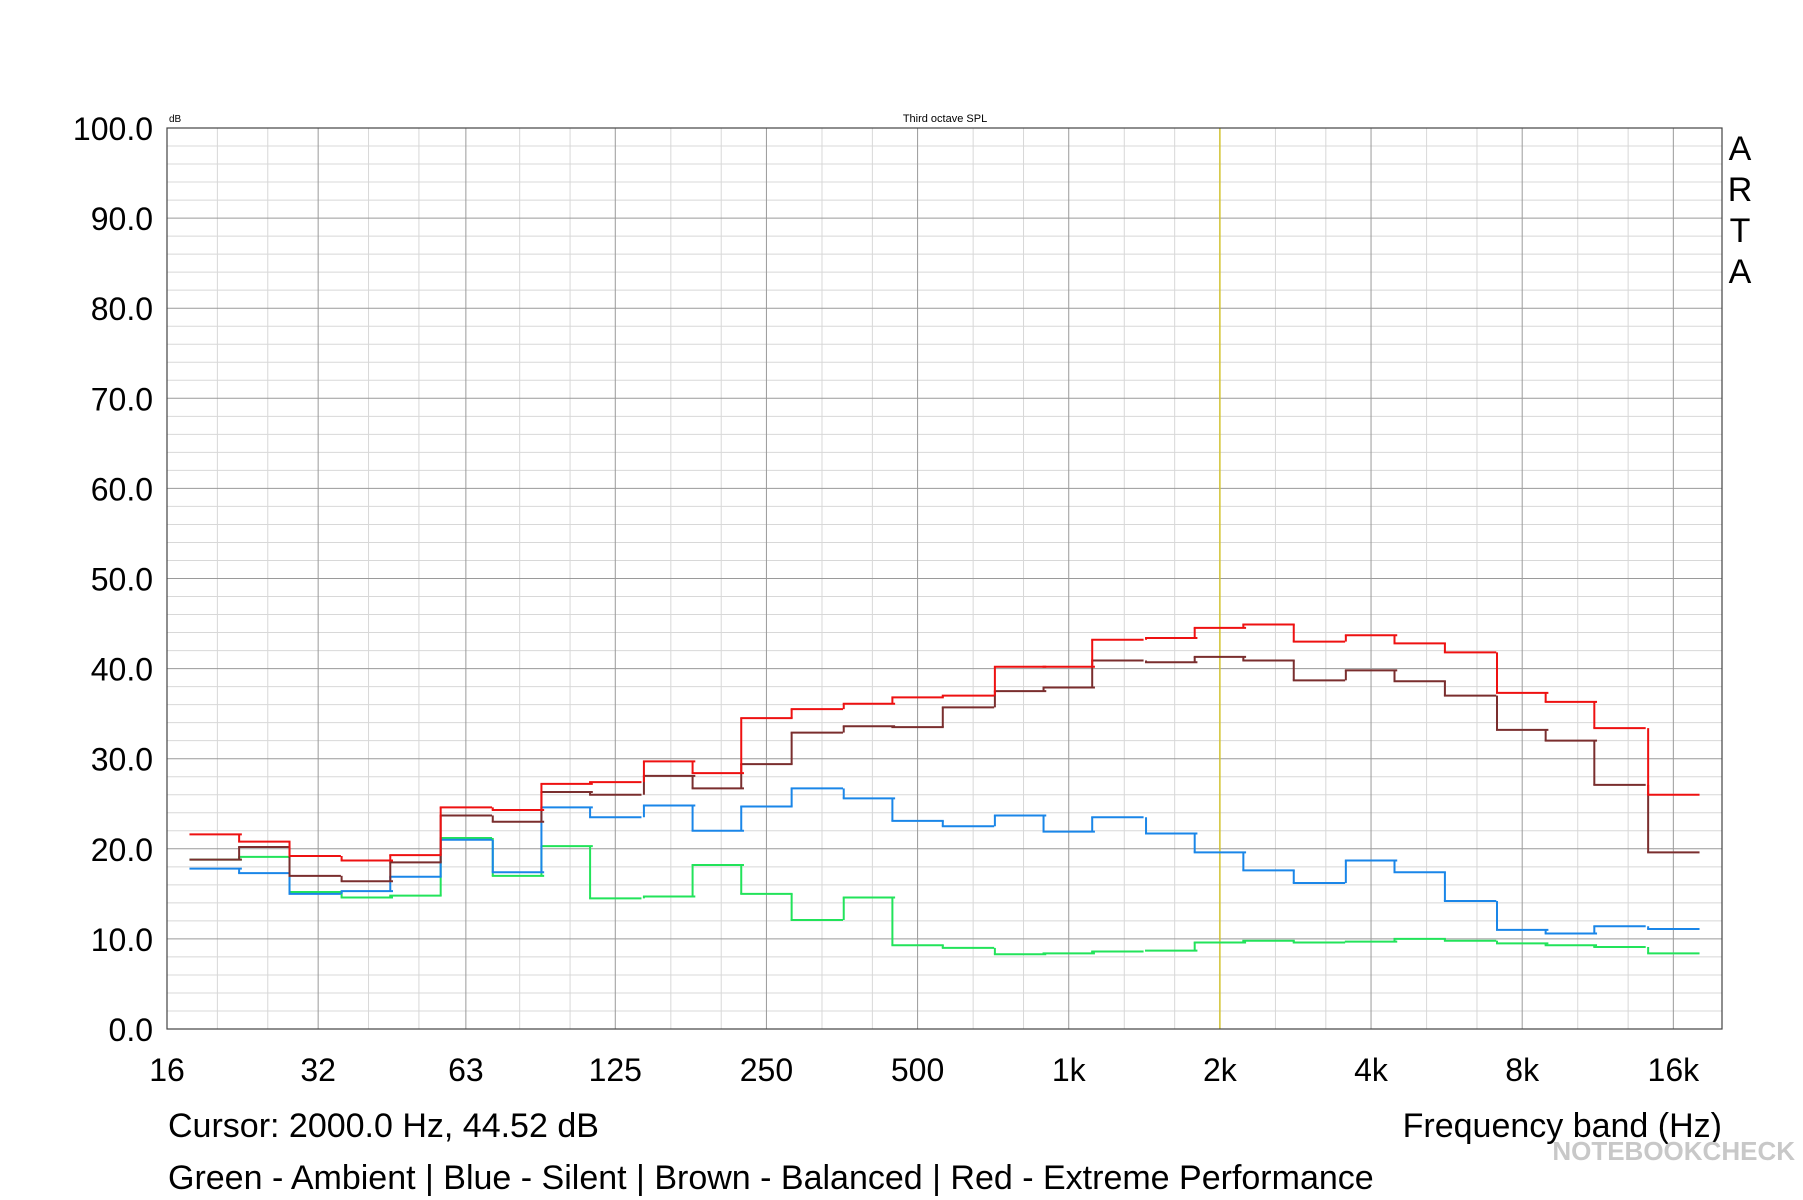 The height and width of the screenshot is (1200, 1803). I want to click on x-tick-label: 1k, so click(1069, 1070).